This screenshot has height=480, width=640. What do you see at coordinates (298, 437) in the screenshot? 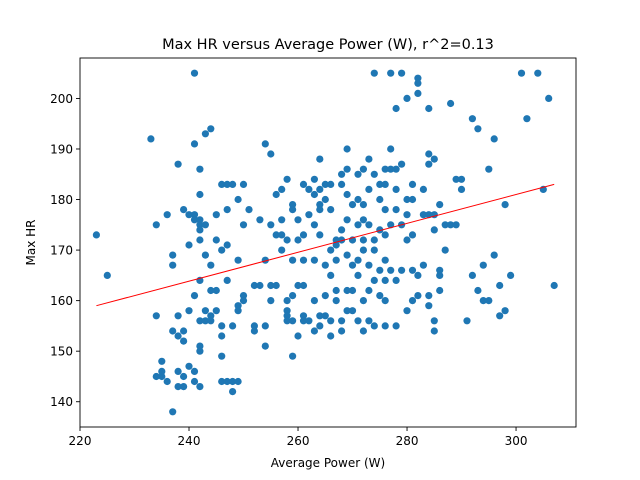
I see `x-axis-ticks: 220 240 260 280 300` at bounding box center [298, 437].